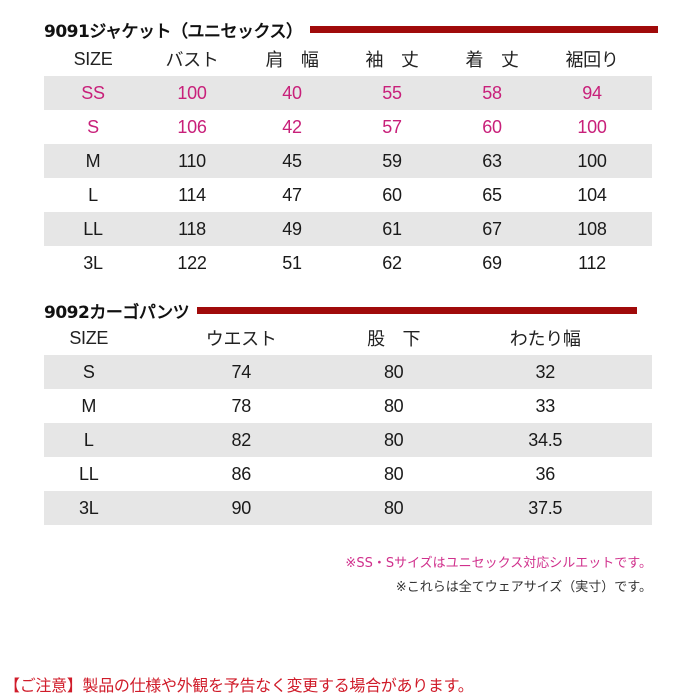 Image resolution: width=700 pixels, height=700 pixels. Describe the element at coordinates (241, 371) in the screenshot. I see `cell-waist: 74` at that location.